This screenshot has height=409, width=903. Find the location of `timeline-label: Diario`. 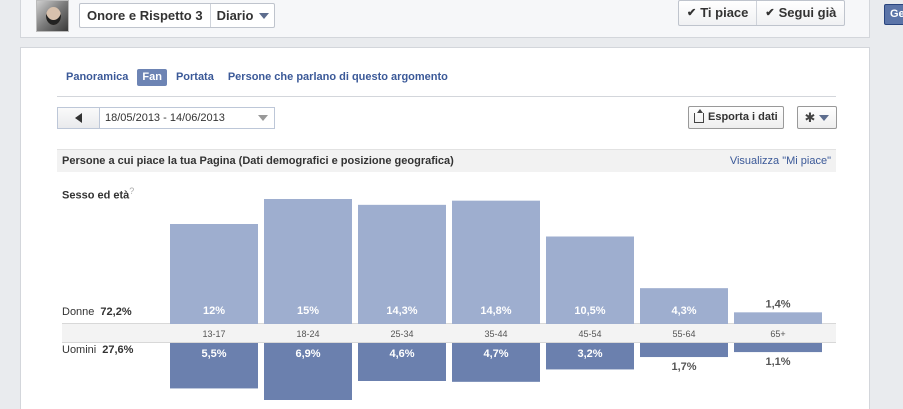

timeline-label: Diario is located at coordinates (235, 15).